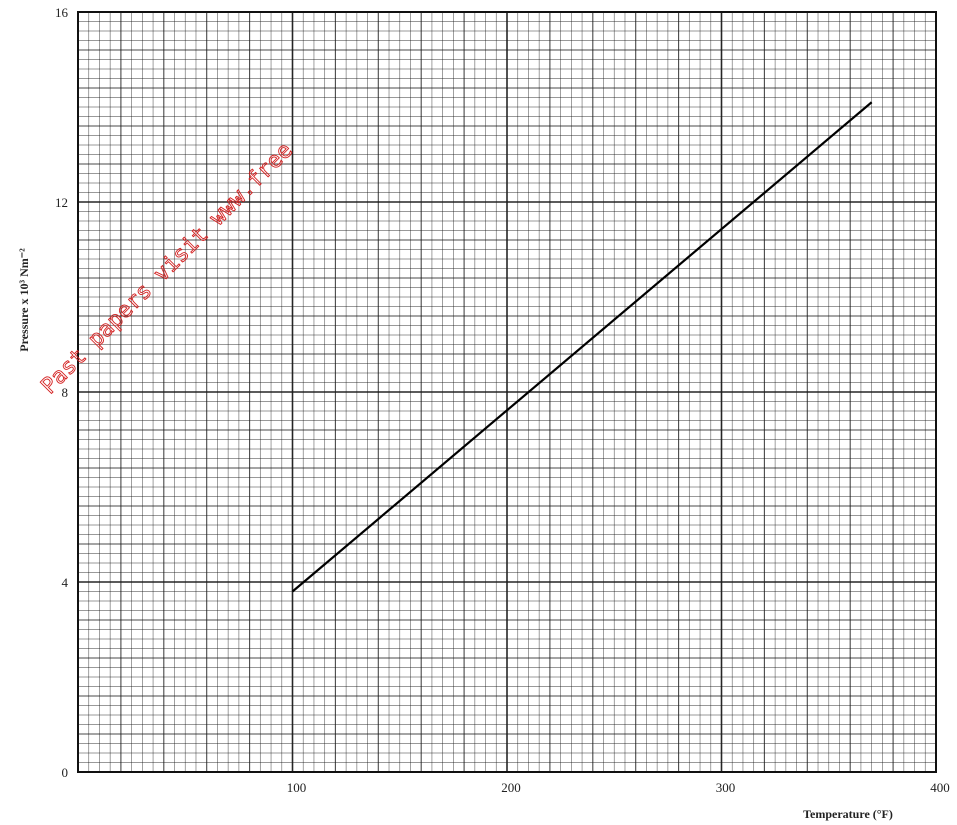 This screenshot has width=957, height=825. Describe the element at coordinates (940, 787) in the screenshot. I see `x-tick-label: 400` at that location.